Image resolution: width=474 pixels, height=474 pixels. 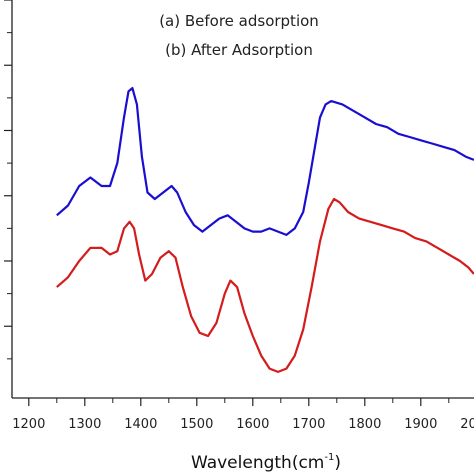 I want to click on legend-entry-b: (b) After Adsorption, so click(x=239, y=50).